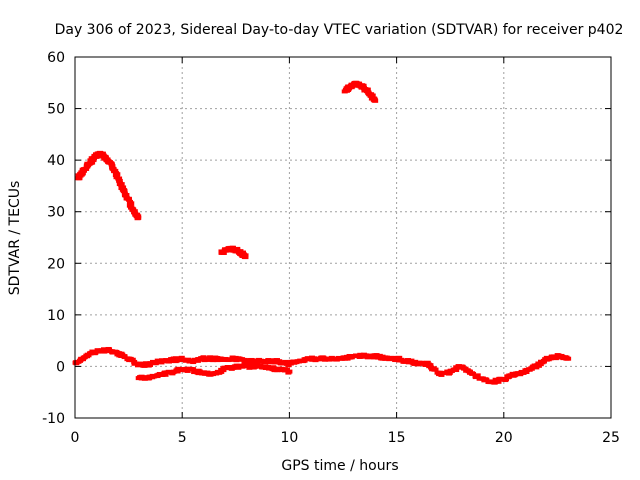  Describe the element at coordinates (339, 466) in the screenshot. I see `x-axis-label: GPS time / hours` at that location.